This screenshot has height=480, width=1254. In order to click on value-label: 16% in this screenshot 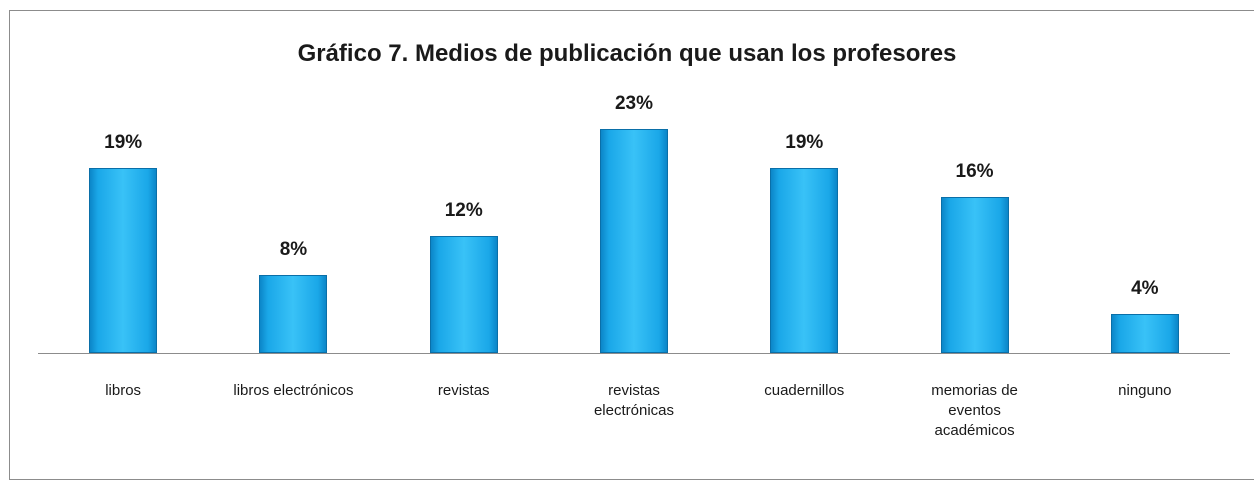, I will do `click(974, 172)`.